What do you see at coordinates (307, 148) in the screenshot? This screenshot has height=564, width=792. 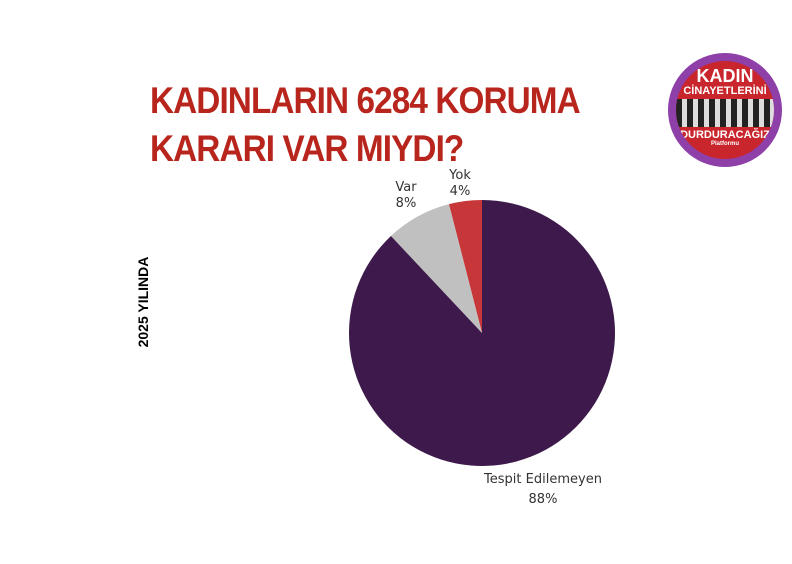 I see `title-line-2: KARARI VAR MIYDI?` at bounding box center [307, 148].